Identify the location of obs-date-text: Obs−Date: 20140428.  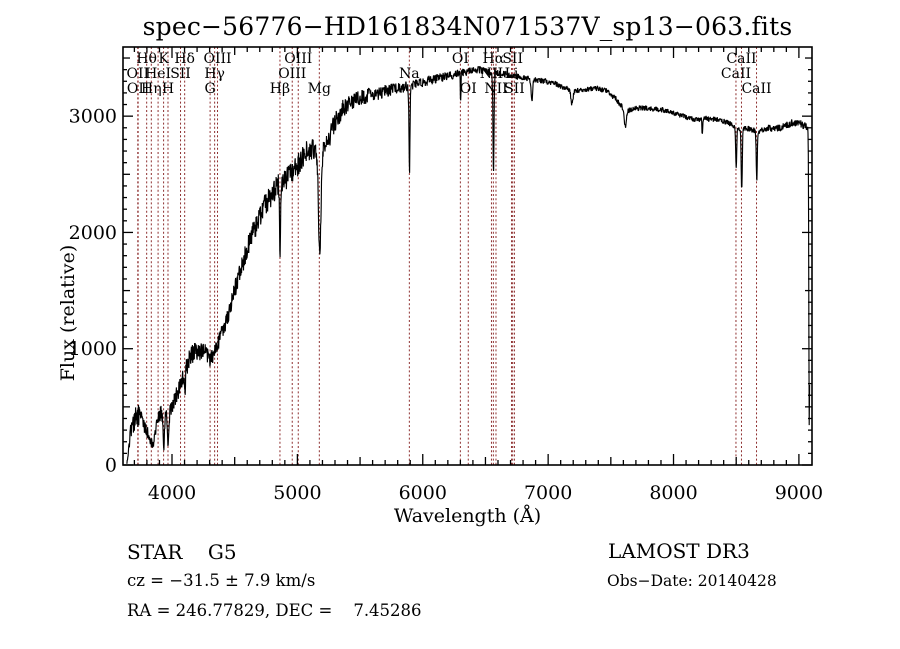
(692, 581).